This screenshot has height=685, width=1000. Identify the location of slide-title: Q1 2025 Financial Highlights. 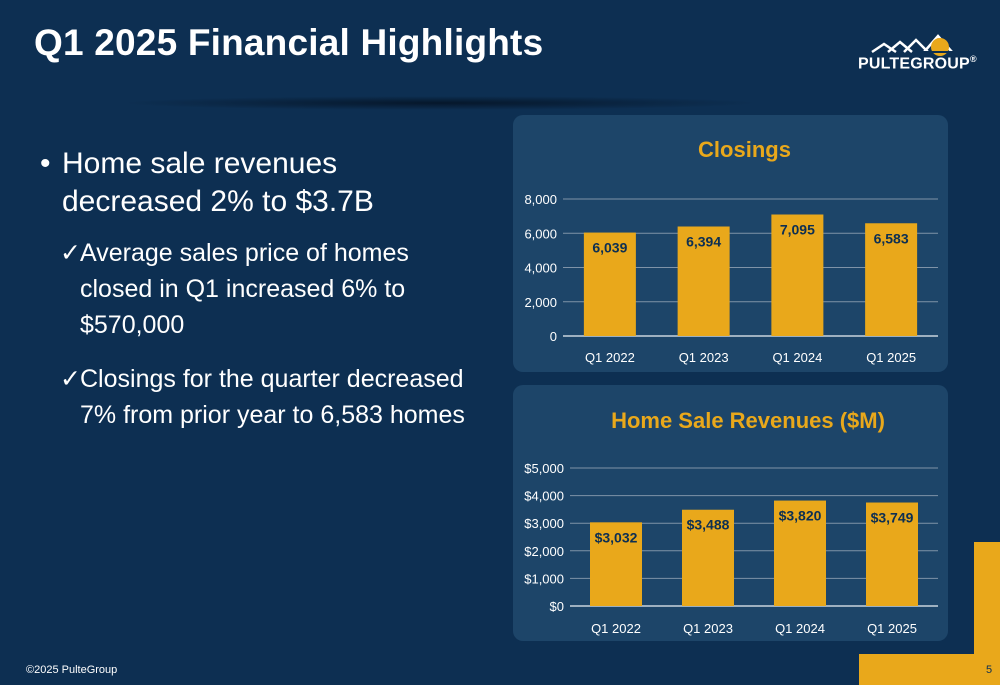
(289, 42).